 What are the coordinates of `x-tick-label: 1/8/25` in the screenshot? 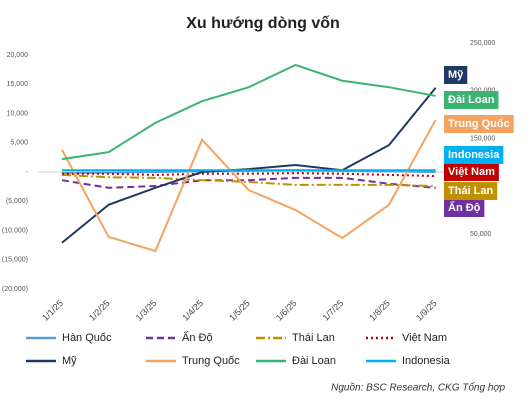 It's located at (379, 310).